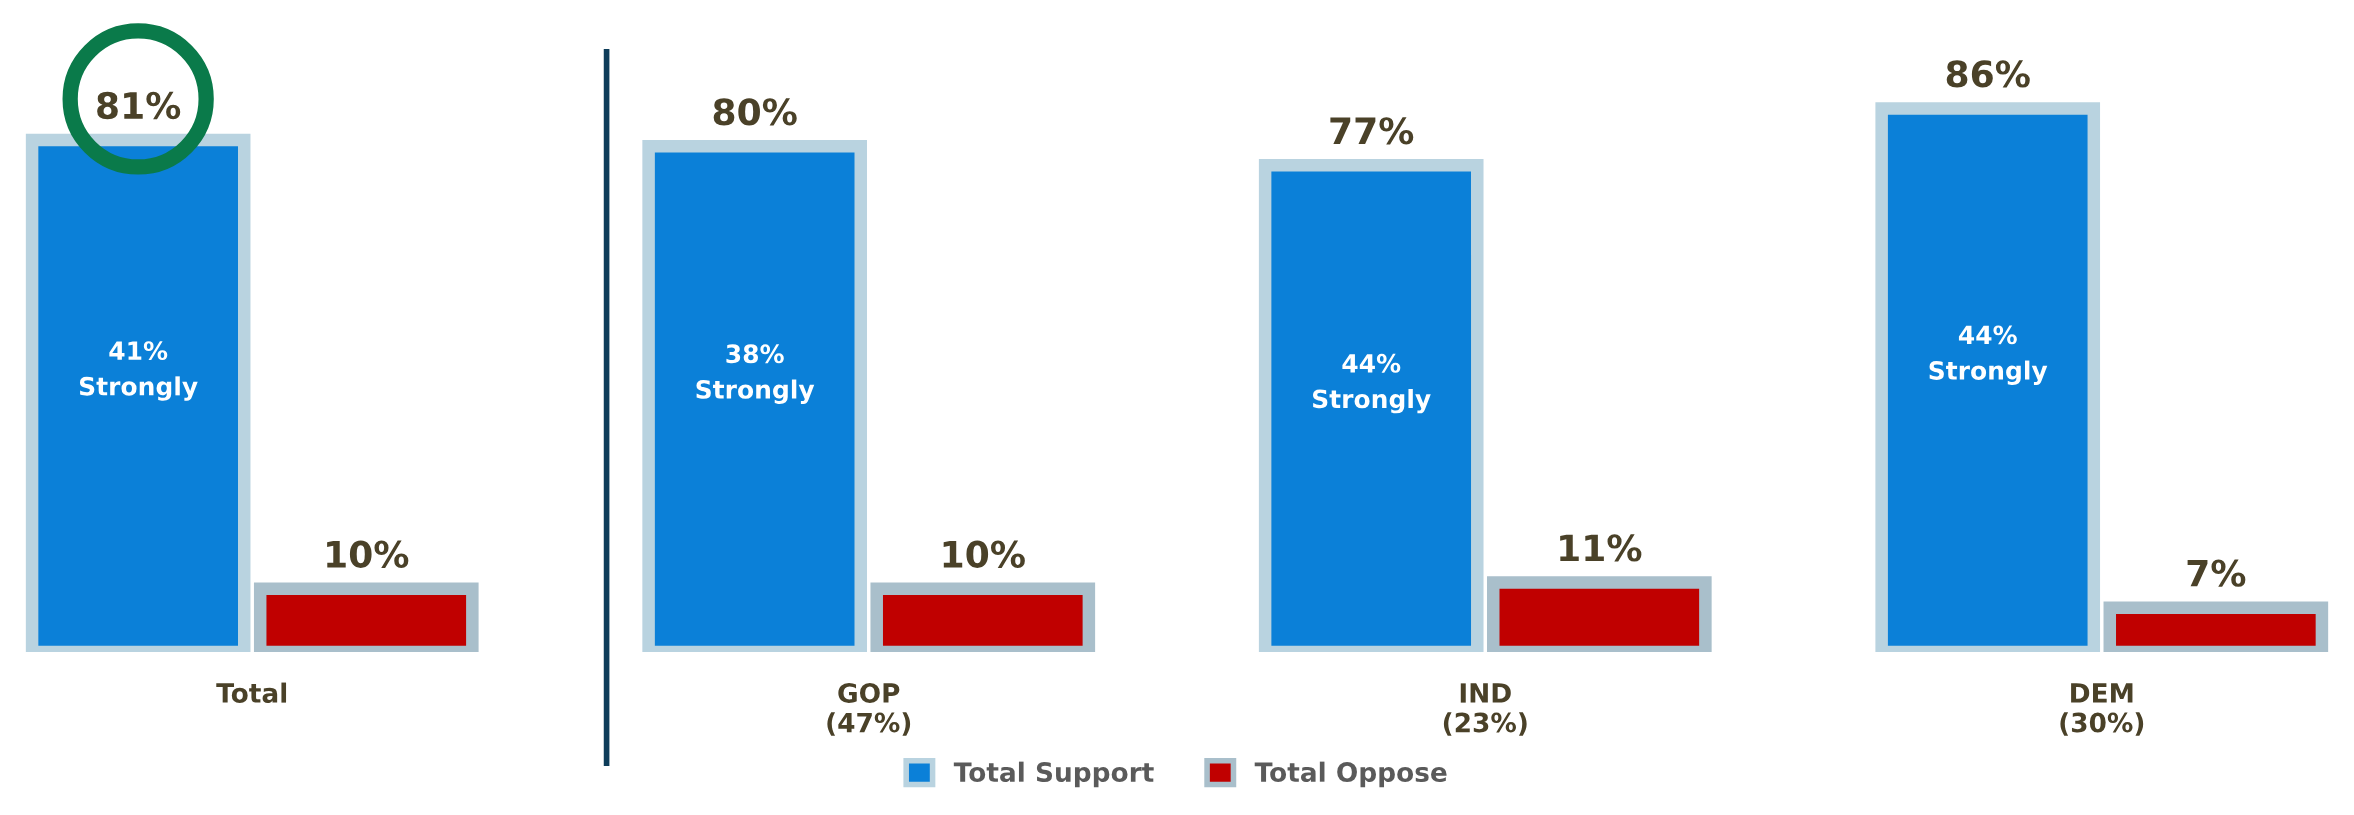  Describe the element at coordinates (869, 709) in the screenshot. I see `x-tick-label: GOP (47%)` at that location.